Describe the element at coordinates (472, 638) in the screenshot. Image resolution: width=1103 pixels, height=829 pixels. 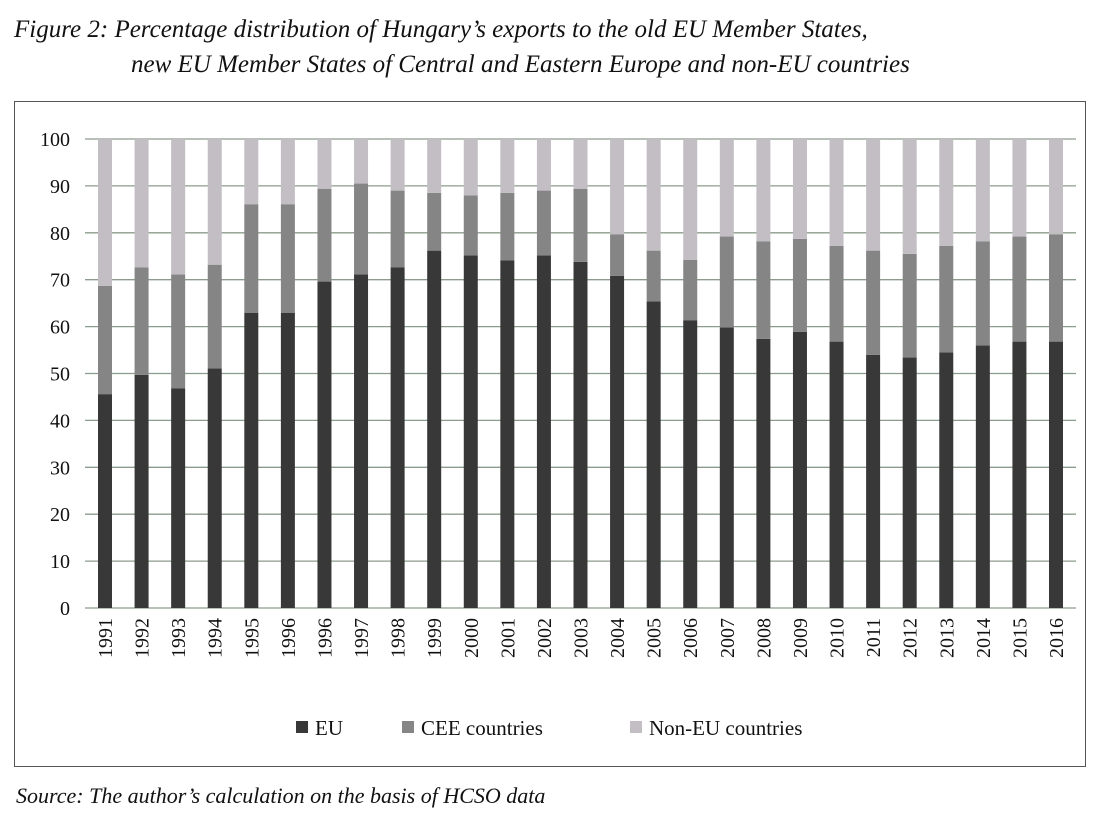
I see `x-tick-label: 2000` at that location.